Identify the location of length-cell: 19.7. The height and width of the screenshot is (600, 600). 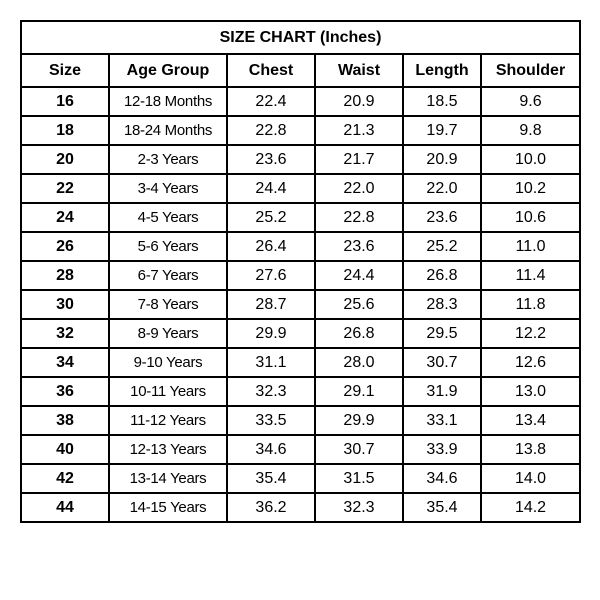
(442, 130).